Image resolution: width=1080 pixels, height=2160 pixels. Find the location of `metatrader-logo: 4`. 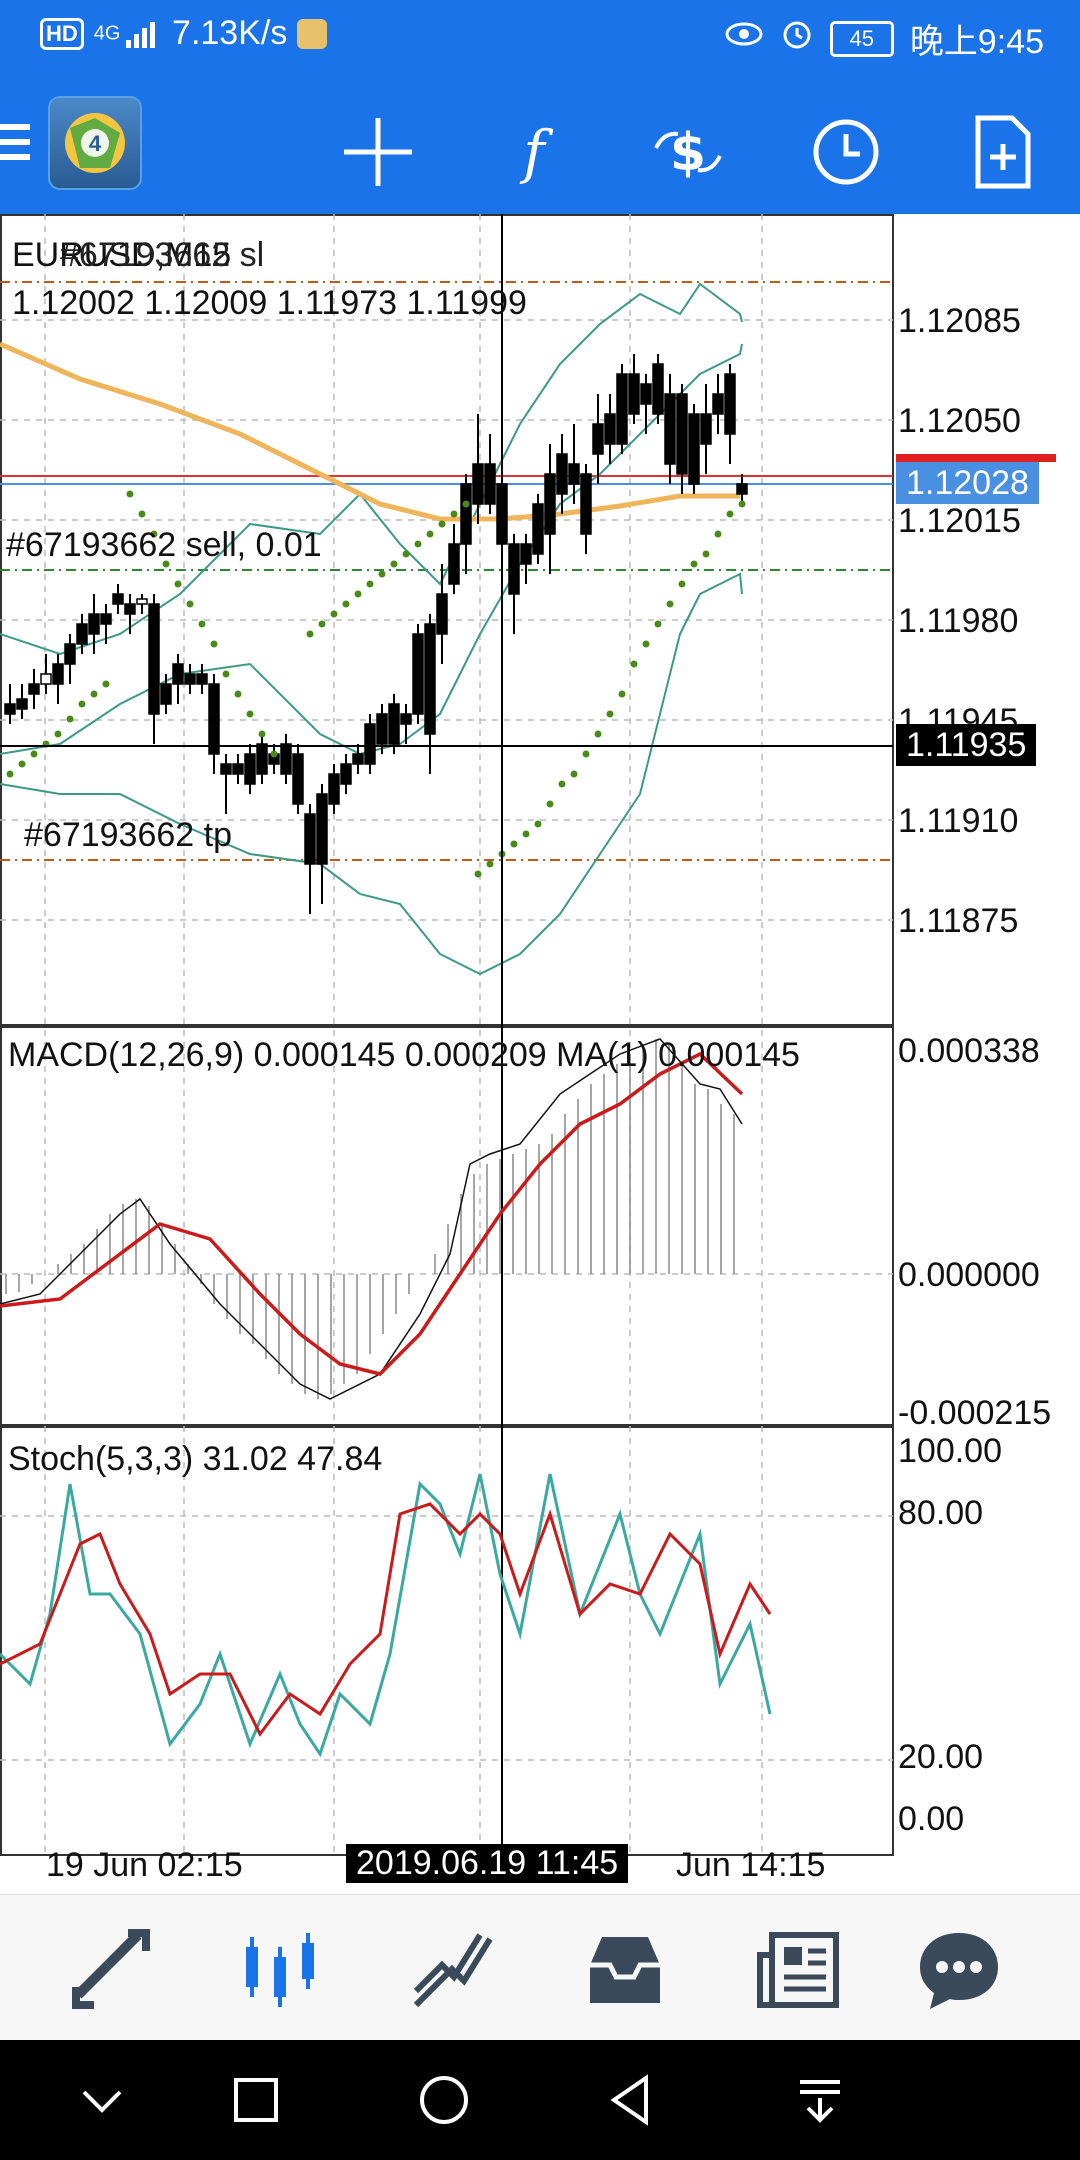

metatrader-logo: 4 is located at coordinates (95, 143).